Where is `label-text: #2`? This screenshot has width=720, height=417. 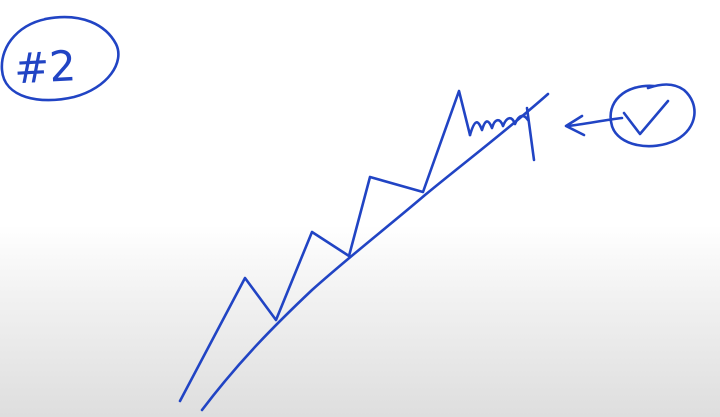 label-text: #2 is located at coordinates (45, 67).